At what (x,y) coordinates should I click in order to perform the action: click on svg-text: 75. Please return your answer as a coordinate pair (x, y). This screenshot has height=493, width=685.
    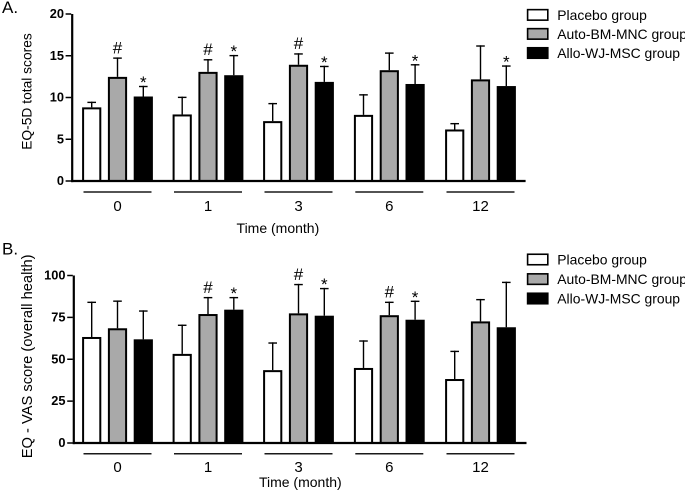
    Looking at the image, I should click on (58, 317).